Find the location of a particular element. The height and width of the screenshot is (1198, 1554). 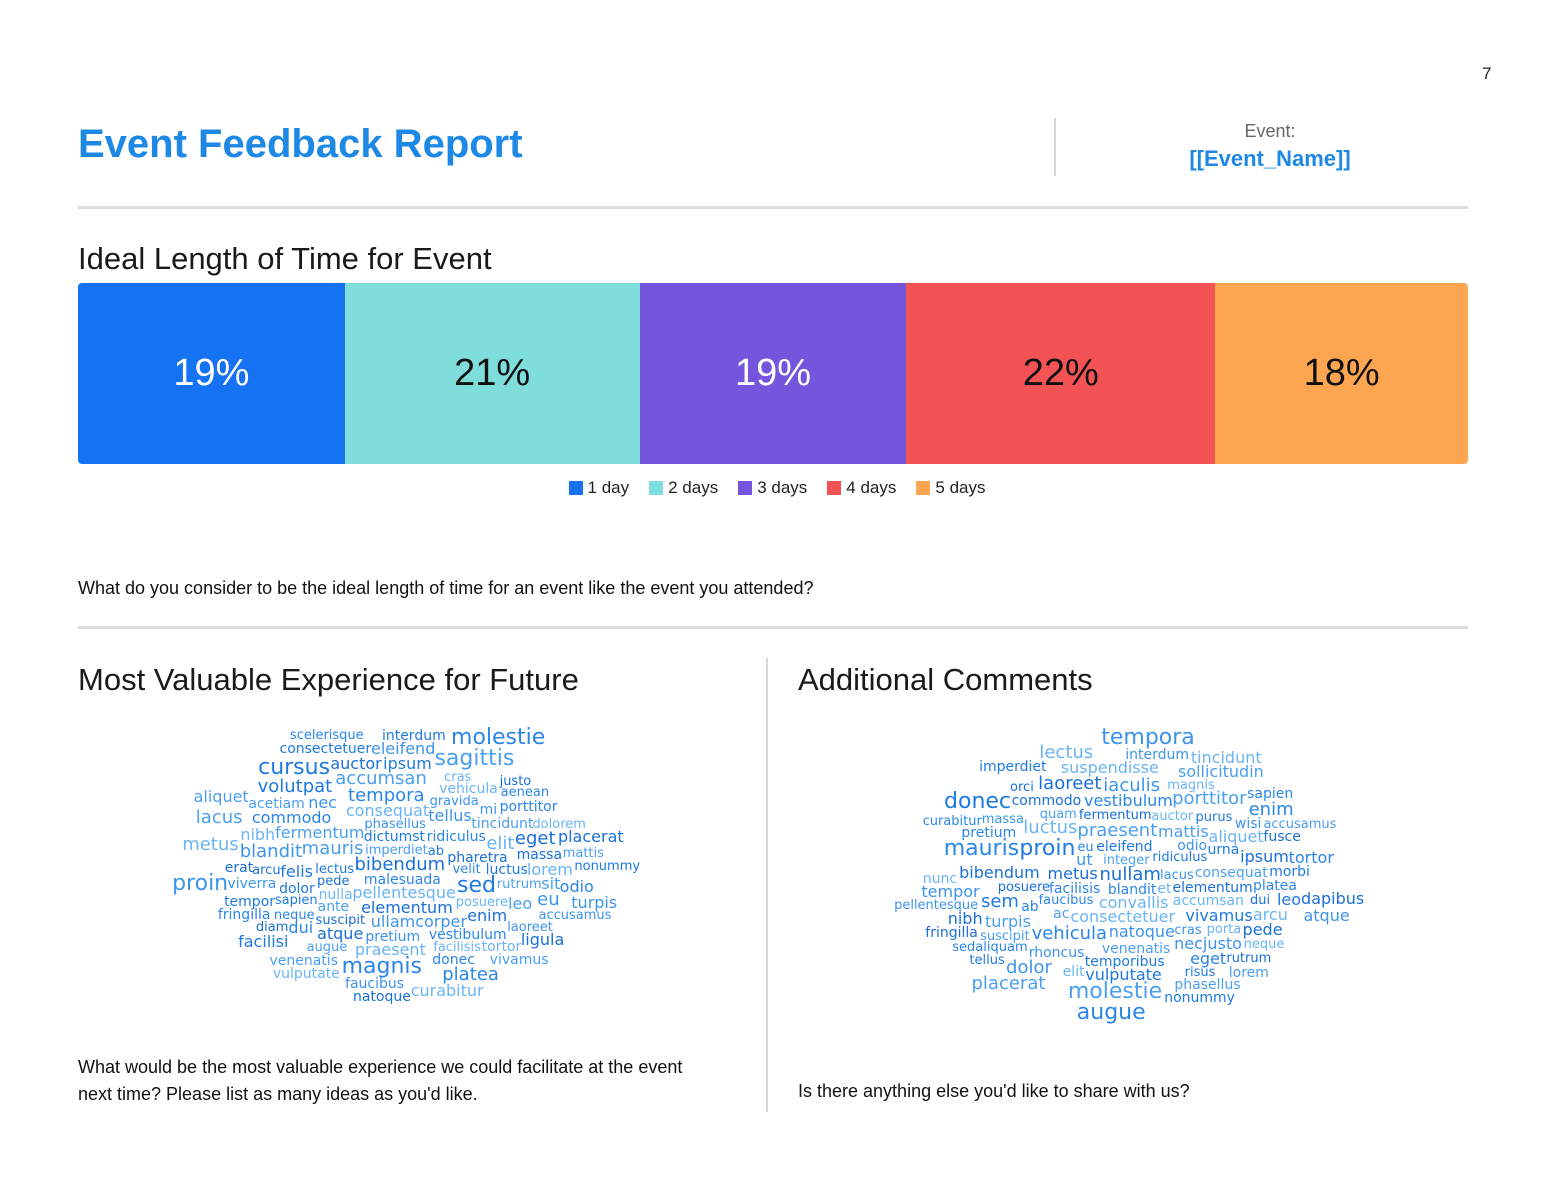

cloud-word: acetiam is located at coordinates (276, 803).